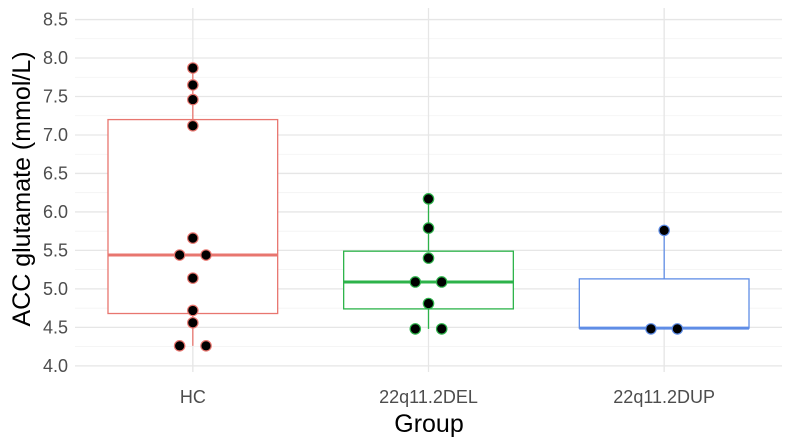  Describe the element at coordinates (428, 397) in the screenshot. I see `x-tick-label: 22q11.2DEL` at that location.